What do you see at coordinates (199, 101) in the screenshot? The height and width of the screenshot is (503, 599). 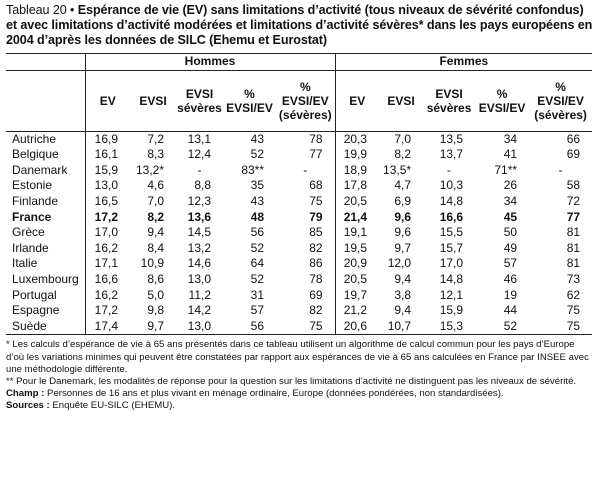 I see `col-header-men-evsi-sev: EVSI sévères` at bounding box center [199, 101].